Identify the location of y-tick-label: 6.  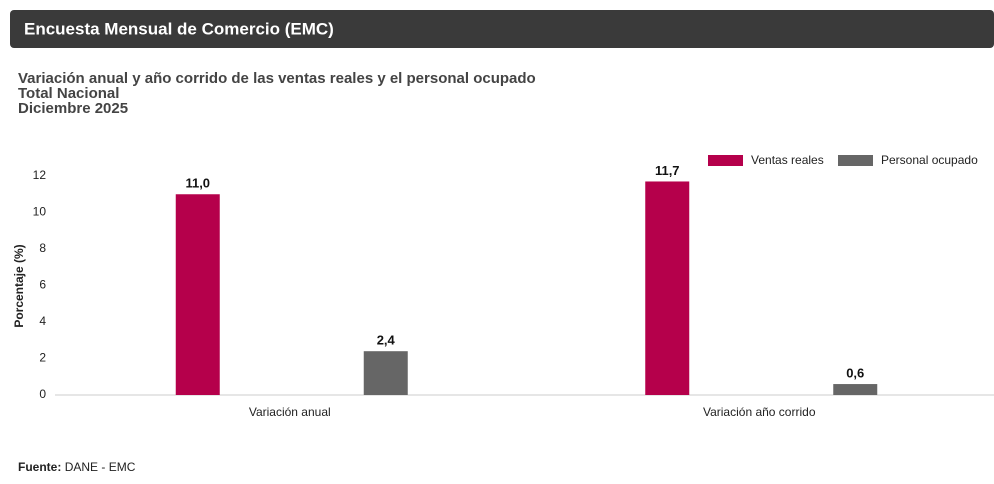
(42, 285).